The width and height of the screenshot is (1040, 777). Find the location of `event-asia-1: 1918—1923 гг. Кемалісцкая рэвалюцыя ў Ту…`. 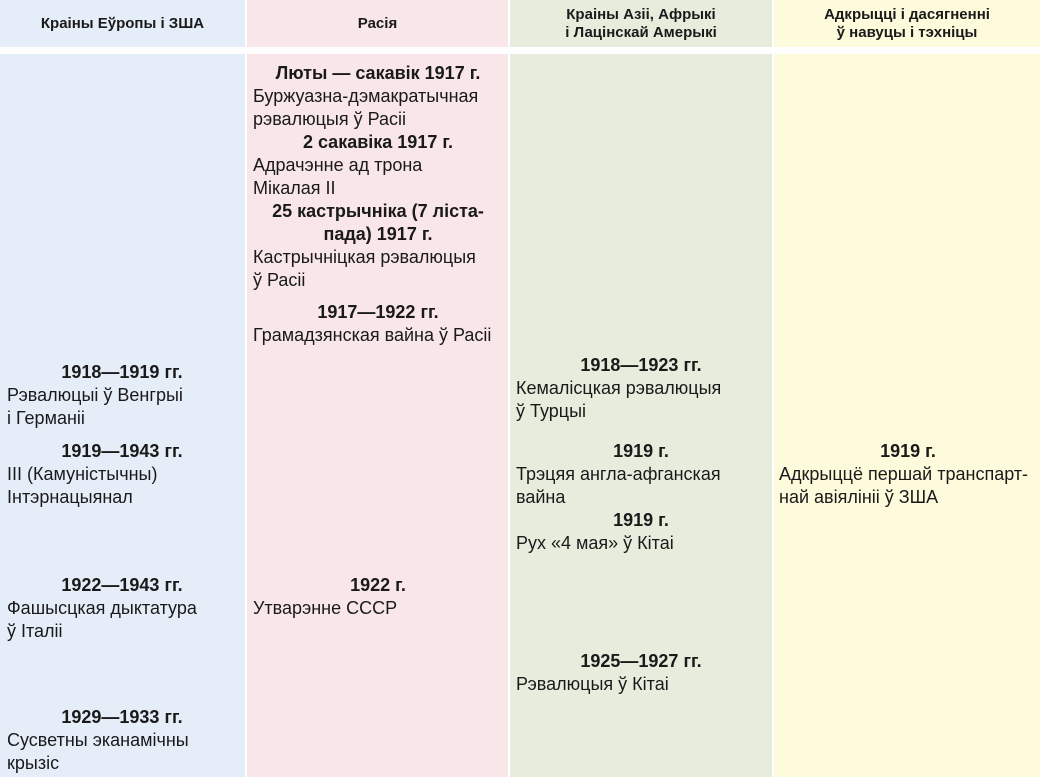

event-asia-1: 1918—1923 гг. Кемалісцкая рэвалюцыя ў Ту… is located at coordinates (641, 388).